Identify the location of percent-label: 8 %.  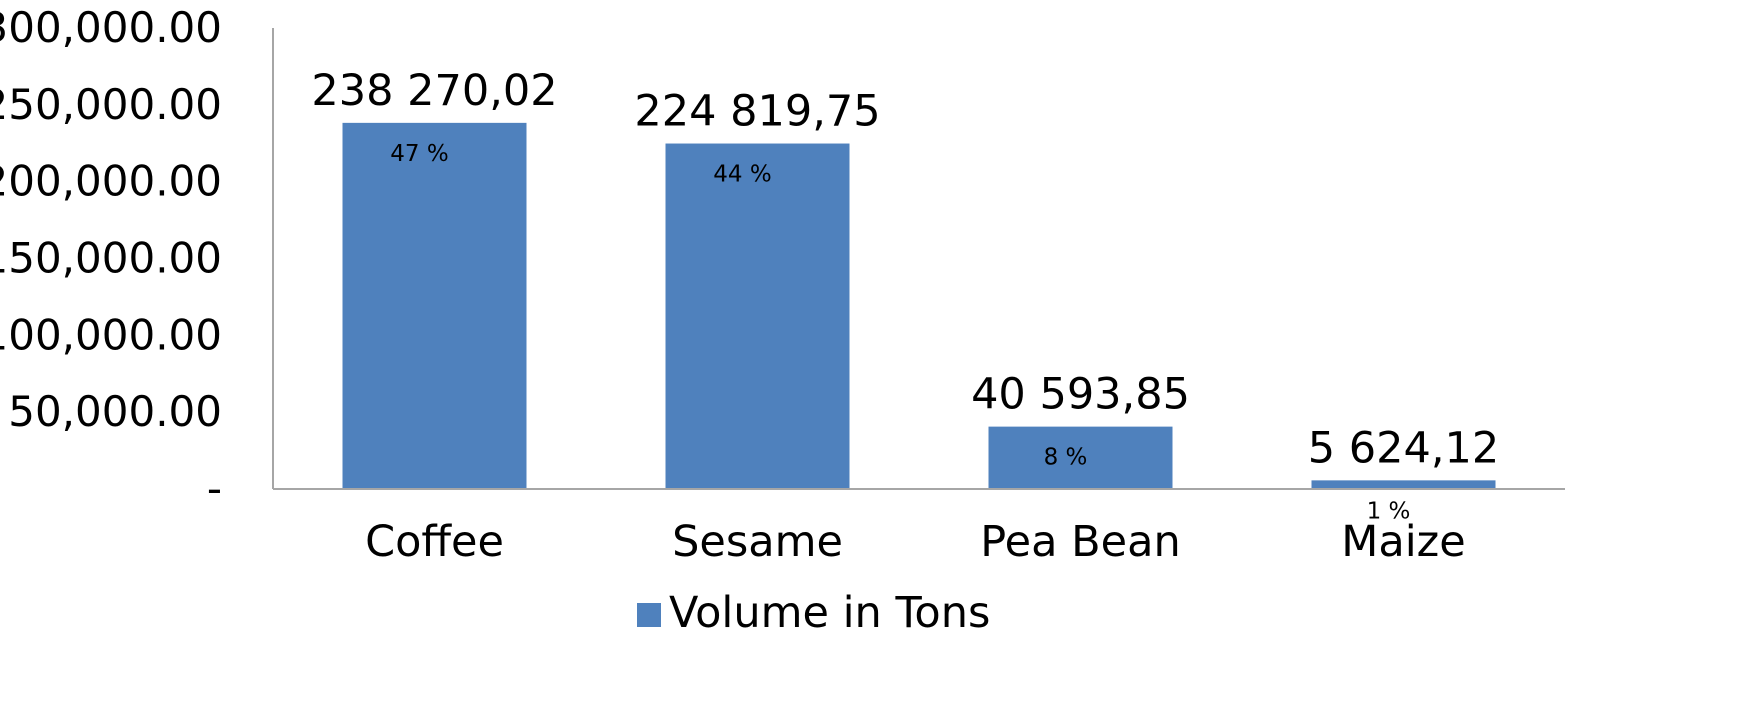
(1066, 458).